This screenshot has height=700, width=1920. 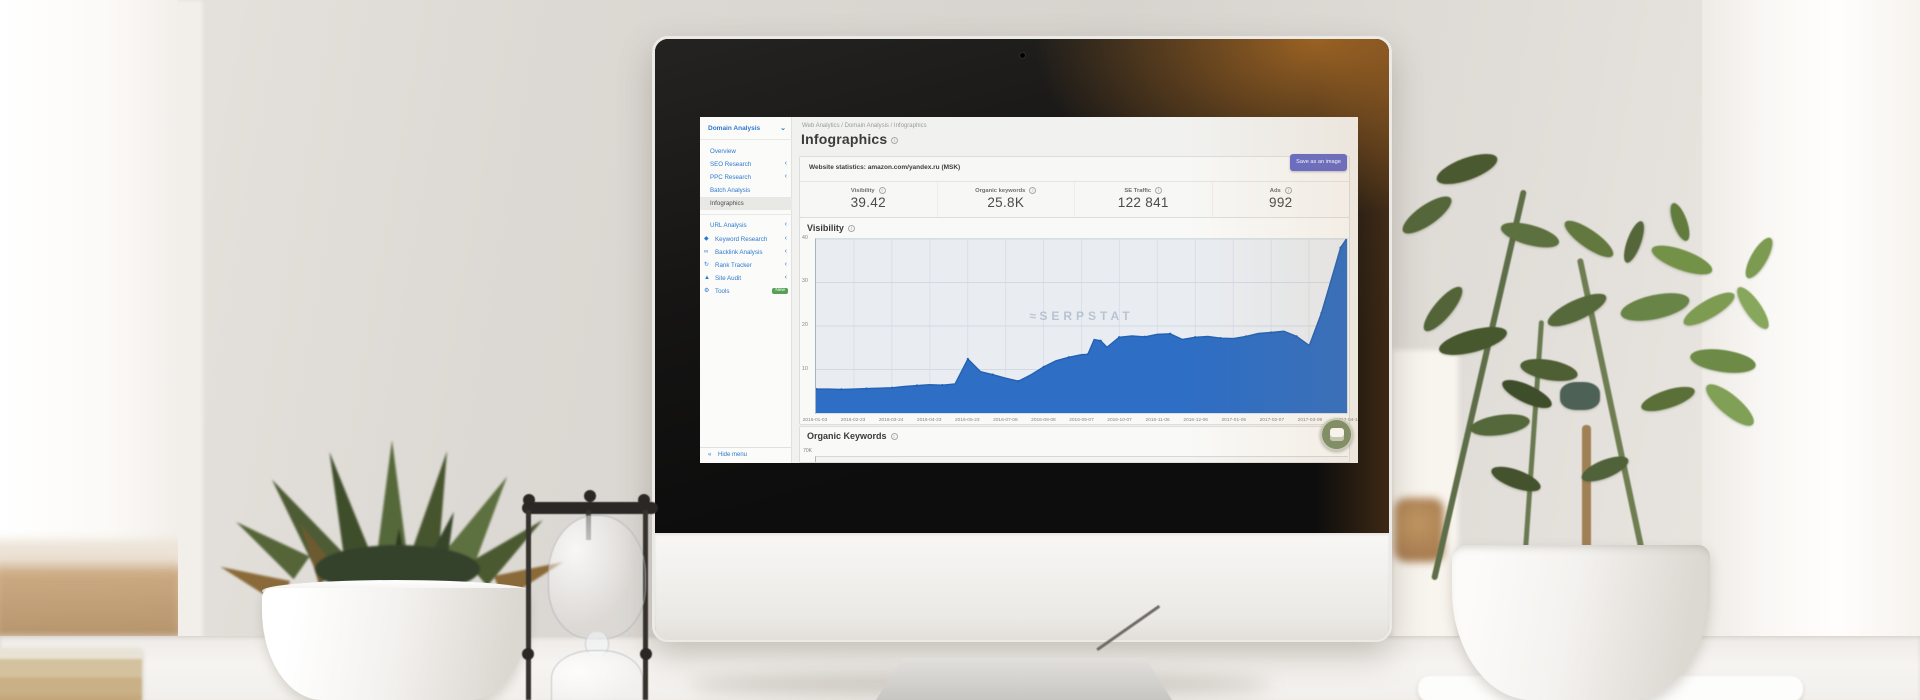 I want to click on hourglass-lower-bulb, so click(x=597, y=675).